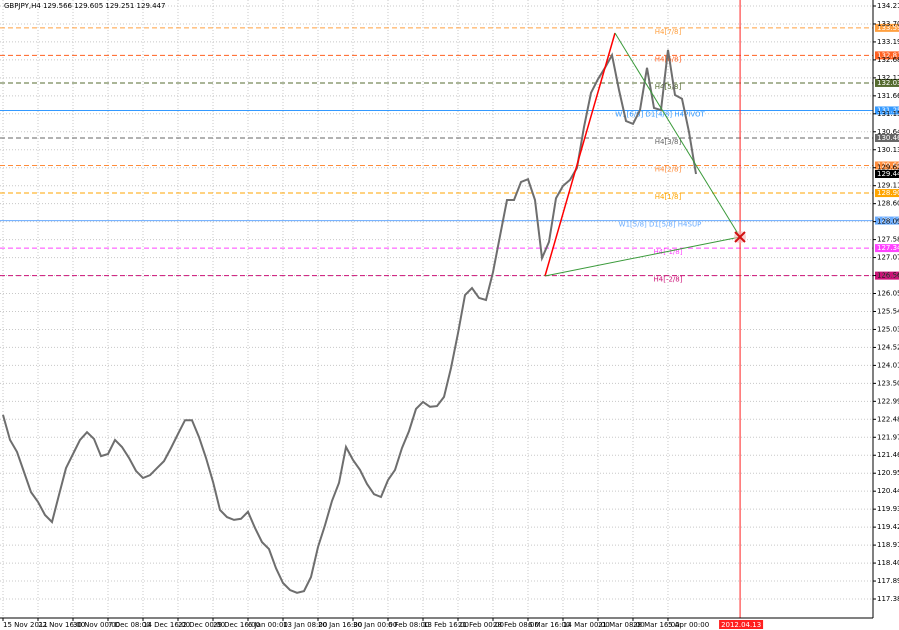 The width and height of the screenshot is (899, 630). Describe the element at coordinates (888, 437) in the screenshot. I see `y-tick-label: 121.975` at that location.